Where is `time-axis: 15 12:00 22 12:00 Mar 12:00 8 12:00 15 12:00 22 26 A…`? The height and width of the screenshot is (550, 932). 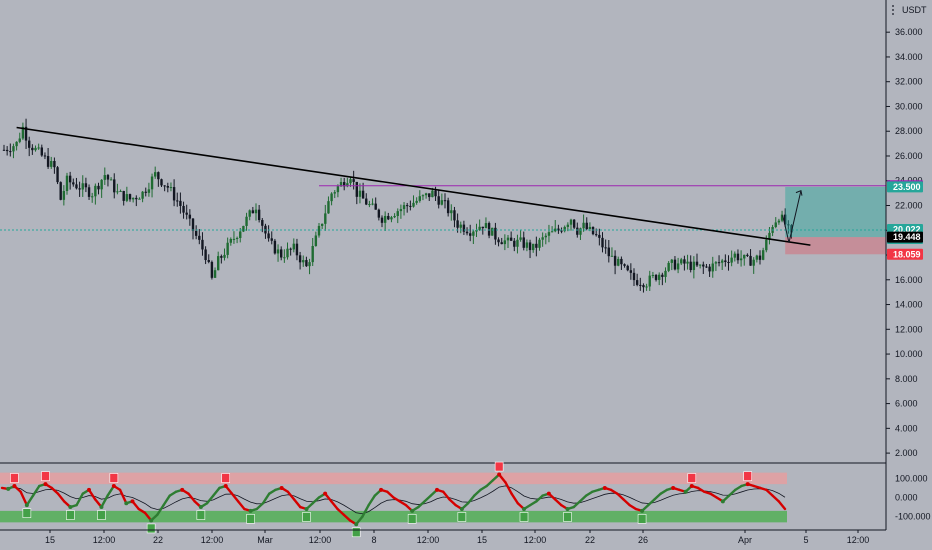 time-axis: 15 12:00 22 12:00 Mar 12:00 8 12:00 15 12:00 22 26 A… is located at coordinates (443, 537).